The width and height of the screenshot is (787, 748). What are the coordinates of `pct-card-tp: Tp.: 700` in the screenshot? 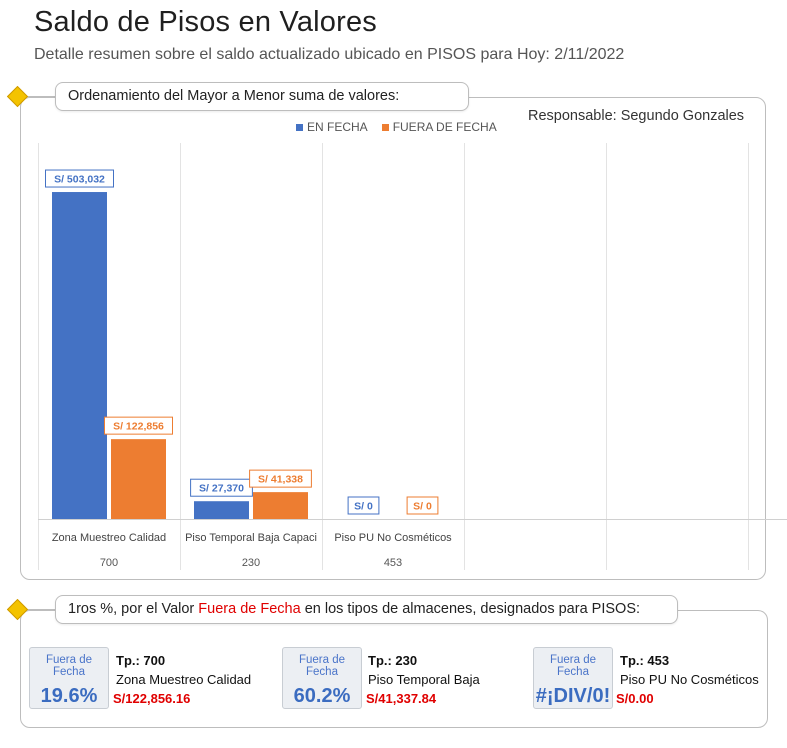 It's located at (141, 660).